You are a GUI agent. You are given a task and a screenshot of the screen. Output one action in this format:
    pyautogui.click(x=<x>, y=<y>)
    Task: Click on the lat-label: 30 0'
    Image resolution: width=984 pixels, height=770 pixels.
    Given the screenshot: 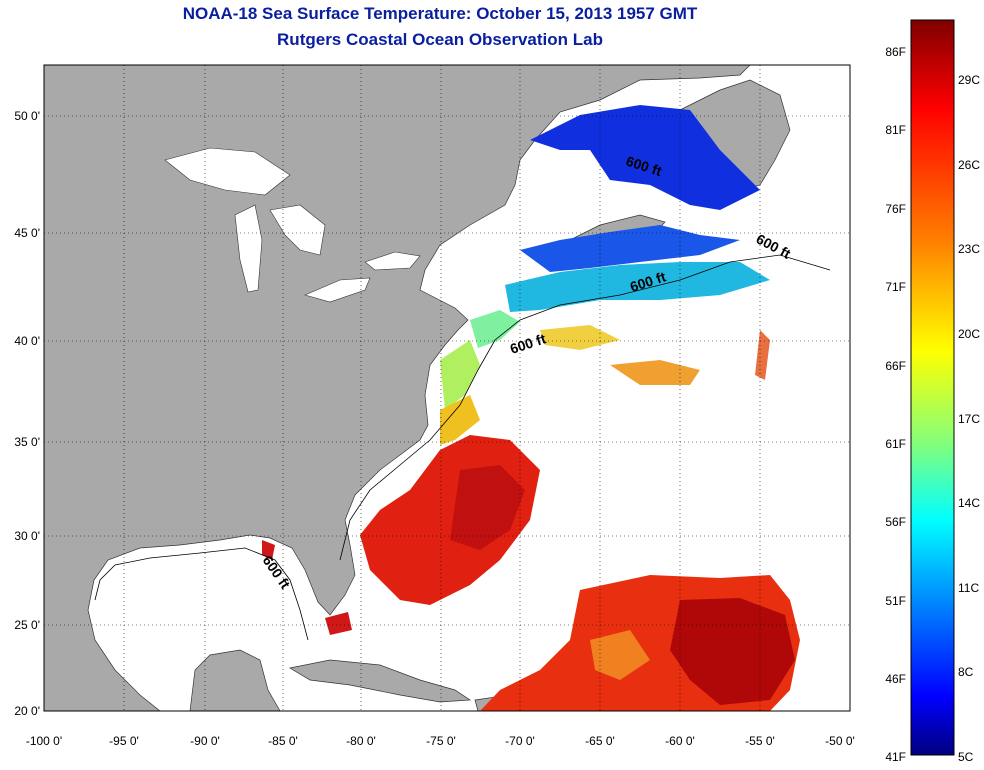 What is the action you would take?
    pyautogui.click(x=27, y=536)
    